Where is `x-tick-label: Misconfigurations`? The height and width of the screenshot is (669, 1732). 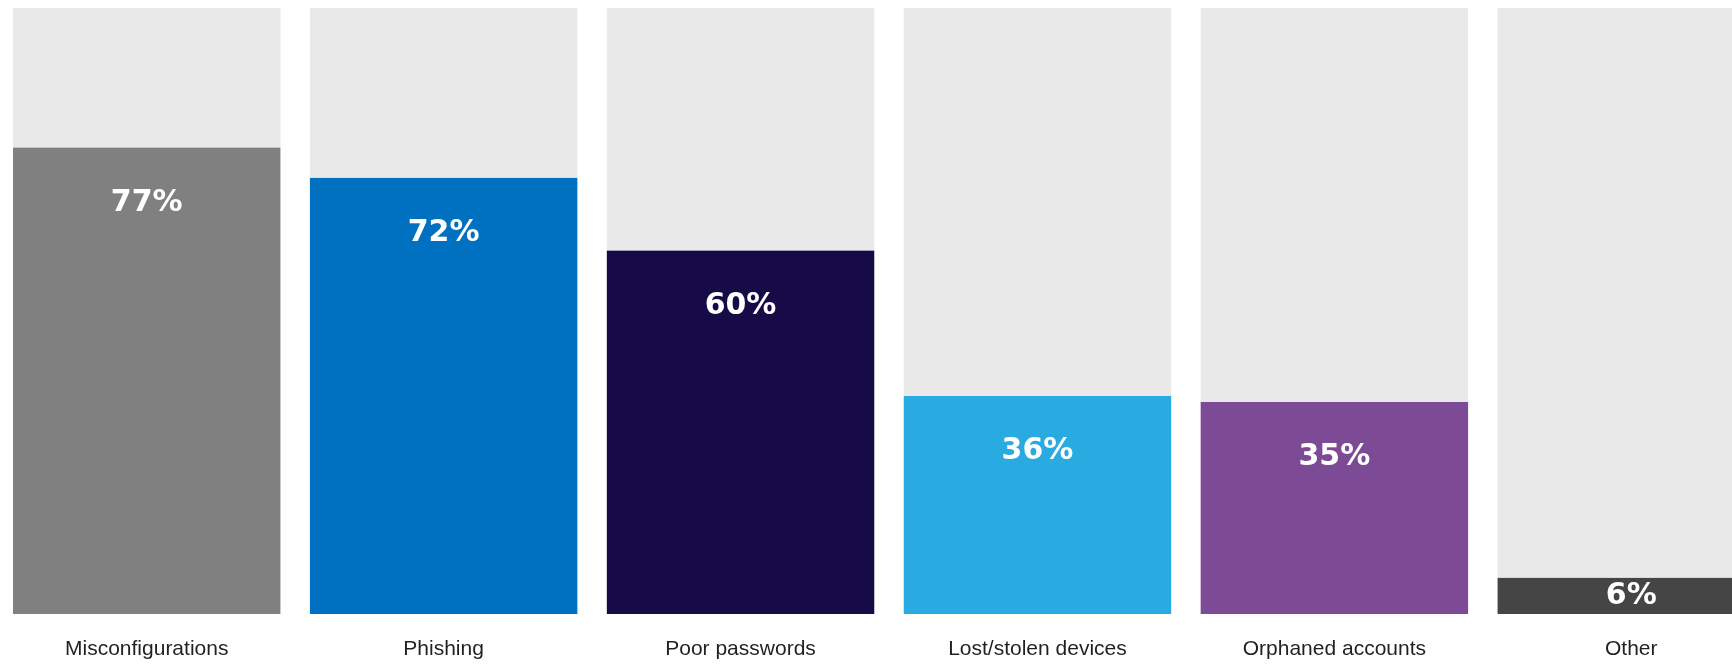 x-tick-label: Misconfigurations is located at coordinates (147, 647).